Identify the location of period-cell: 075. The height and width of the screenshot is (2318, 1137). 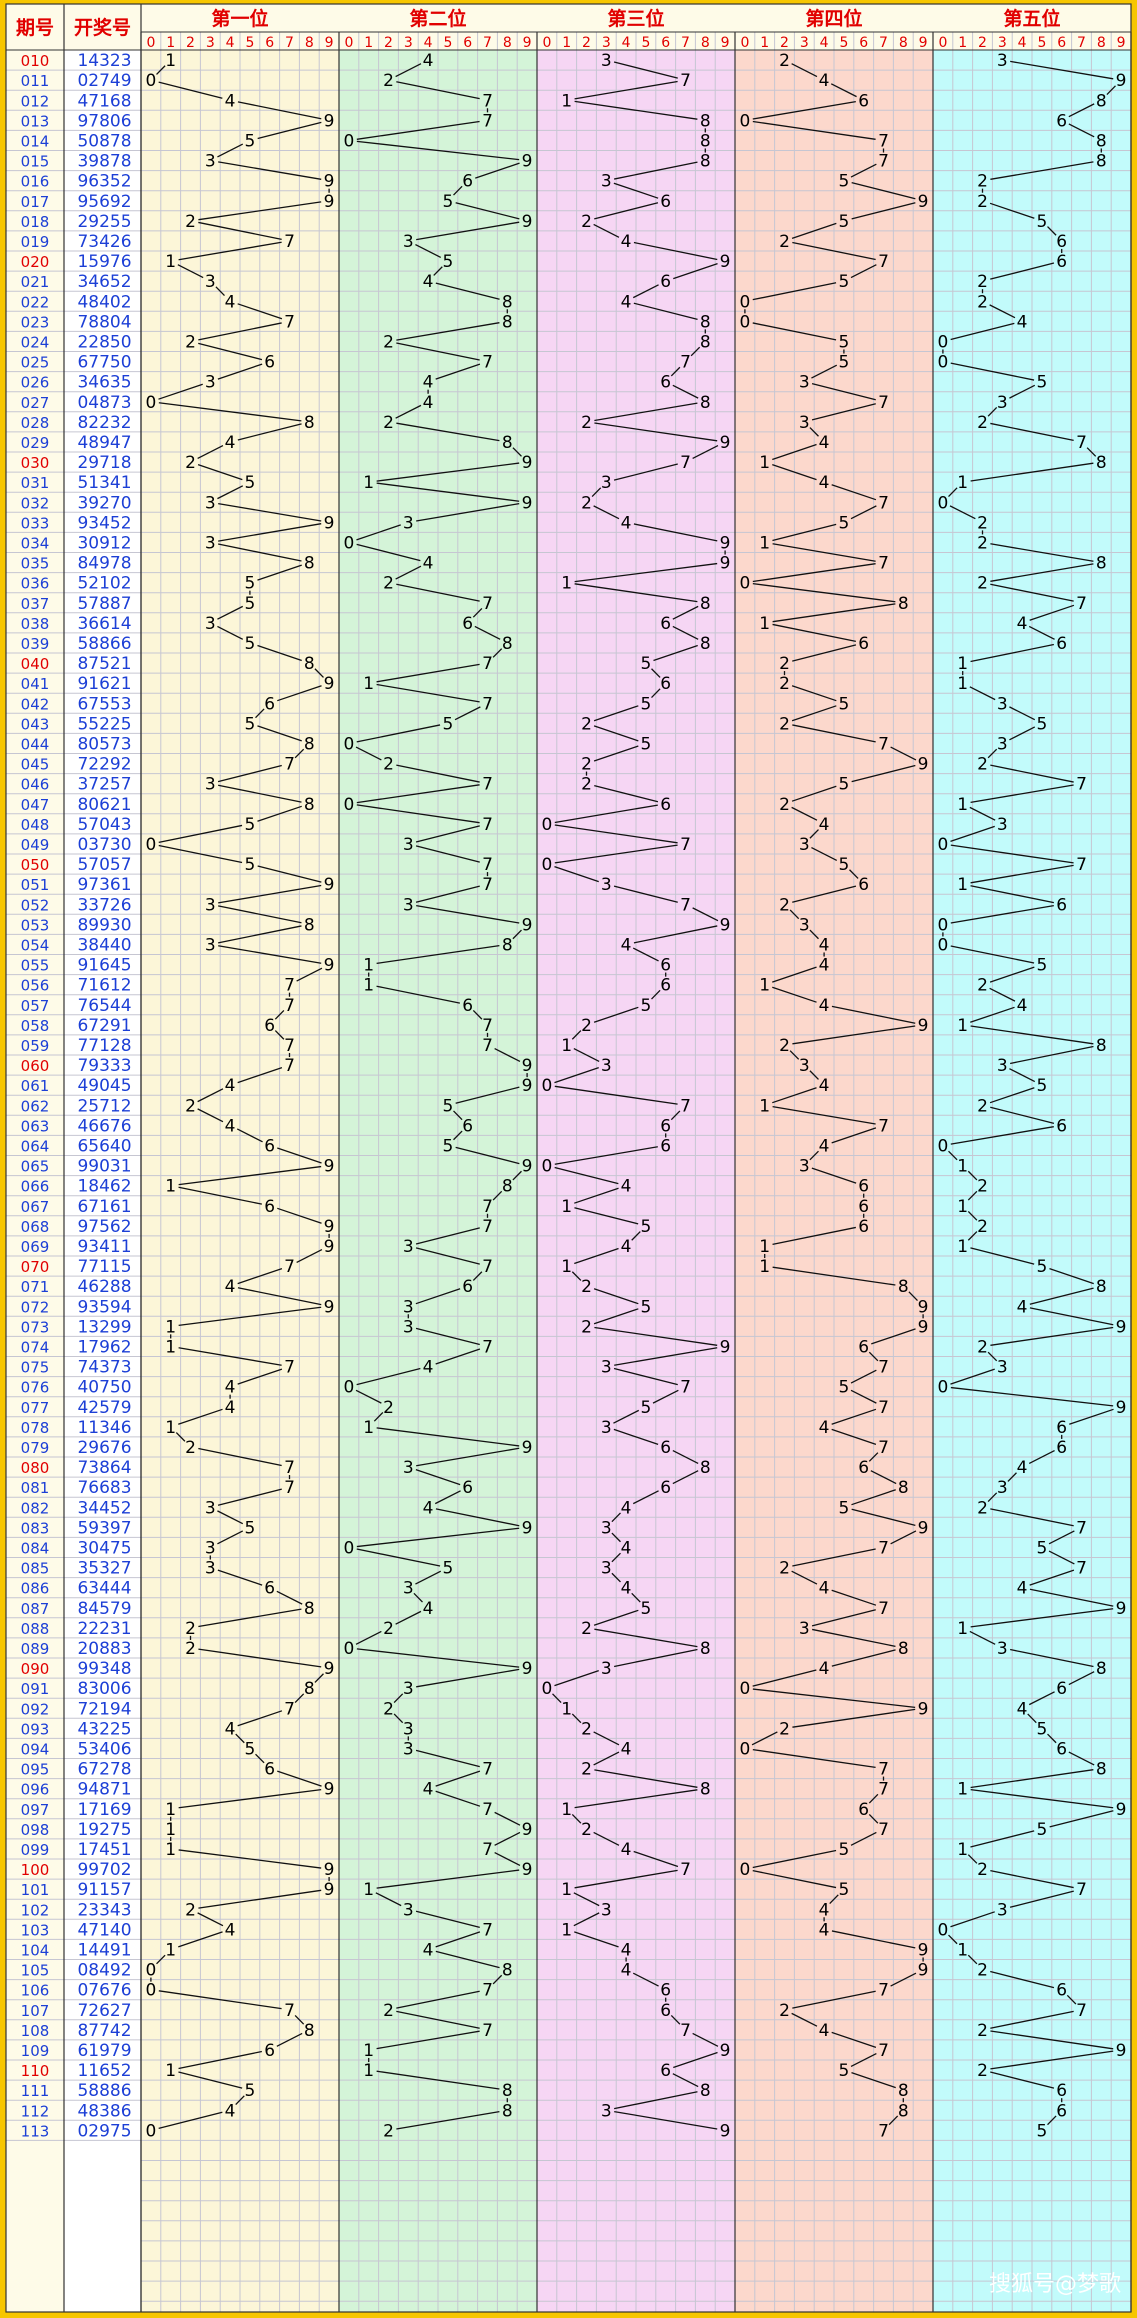
(35, 1368).